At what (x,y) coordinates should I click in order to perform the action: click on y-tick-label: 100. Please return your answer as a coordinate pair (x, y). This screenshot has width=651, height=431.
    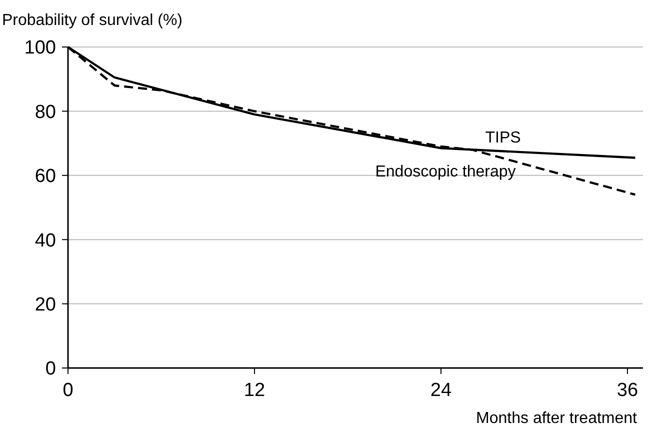
    Looking at the image, I should click on (40, 48).